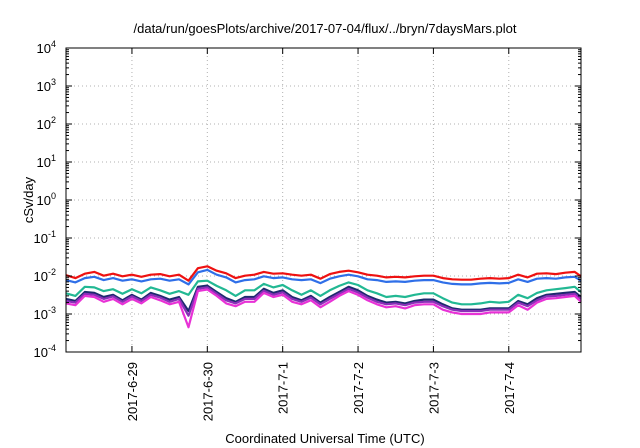 The width and height of the screenshot is (640, 448). I want to click on y-tick-label: 10⁻¹, so click(45, 237).